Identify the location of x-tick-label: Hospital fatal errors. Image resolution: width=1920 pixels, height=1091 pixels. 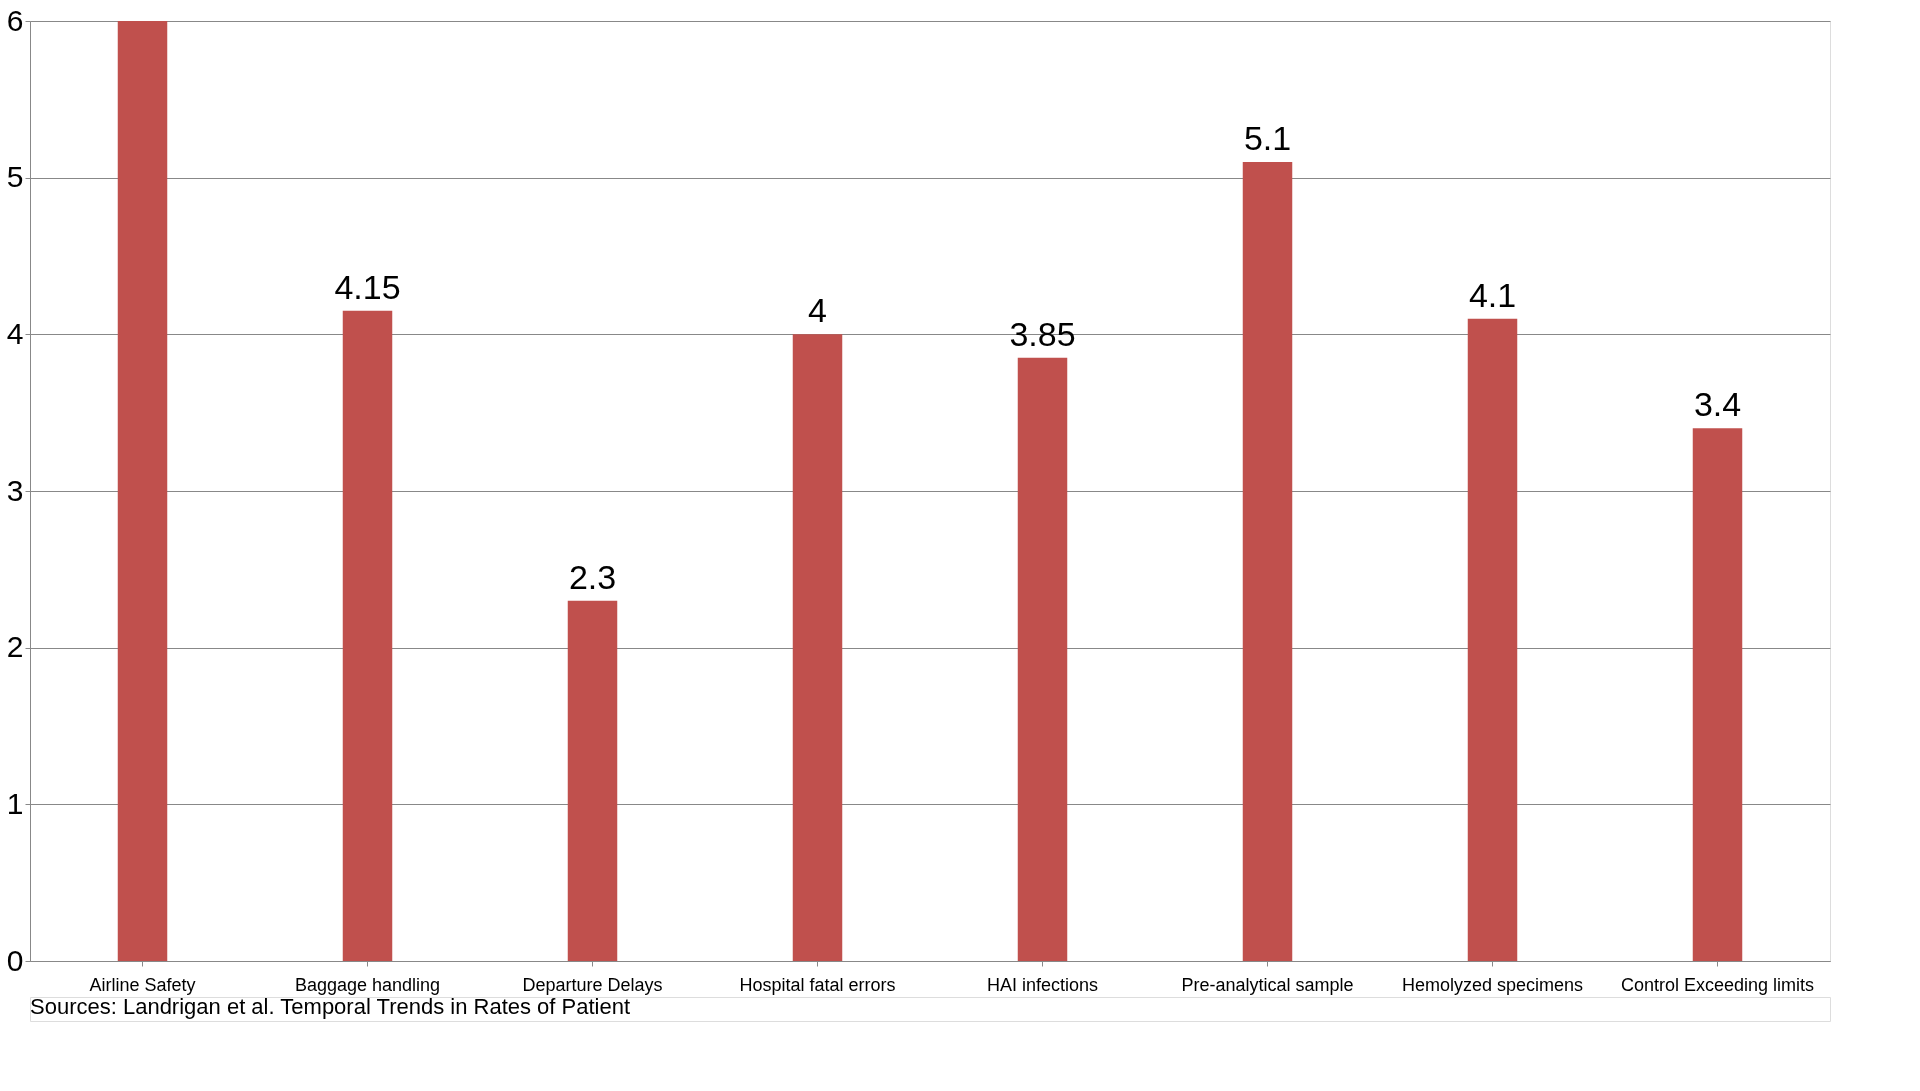
(817, 984).